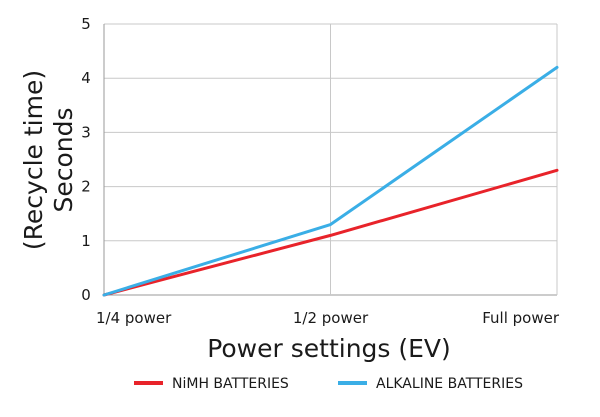 Image resolution: width=600 pixels, height=417 pixels. I want to click on x-tick-labels: 1/4 power 1/2 power Full power, so click(328, 318).